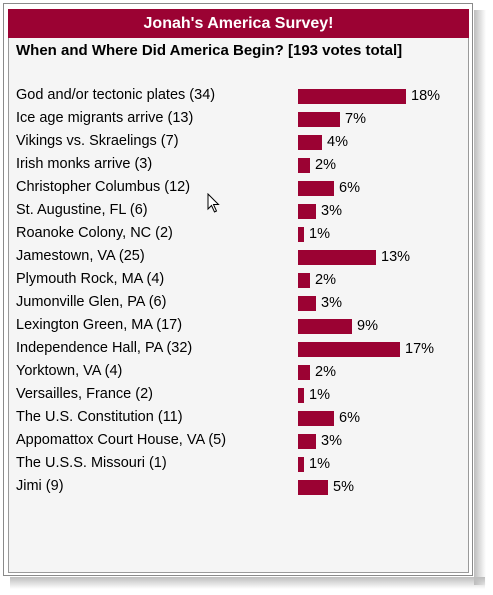 The height and width of the screenshot is (595, 493). What do you see at coordinates (104, 348) in the screenshot?
I see `result-label: Independence Hall, PA (32)` at bounding box center [104, 348].